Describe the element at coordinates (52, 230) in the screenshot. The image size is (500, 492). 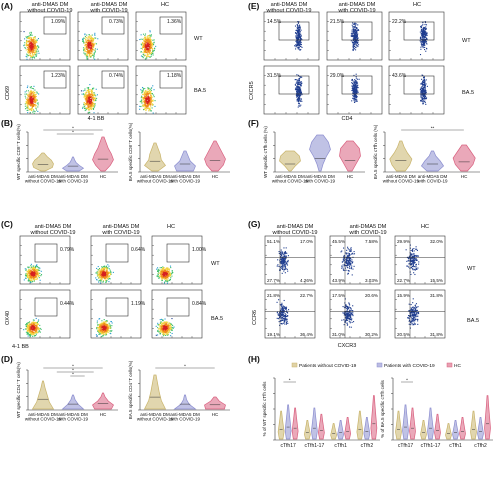
I see `panelC-title-0: anti-DMA5 DM without COVID-19` at that location.